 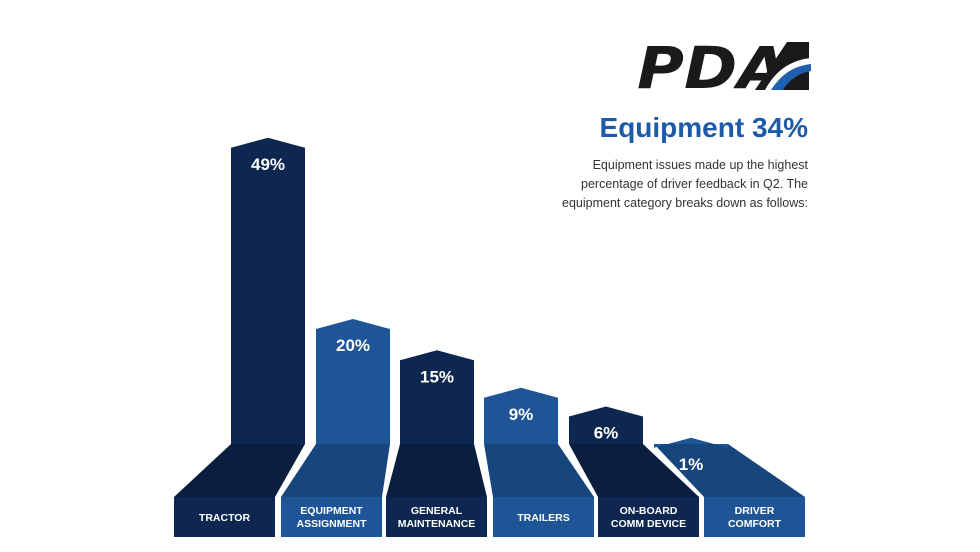 I want to click on category-label: TRACTOR, so click(x=225, y=518).